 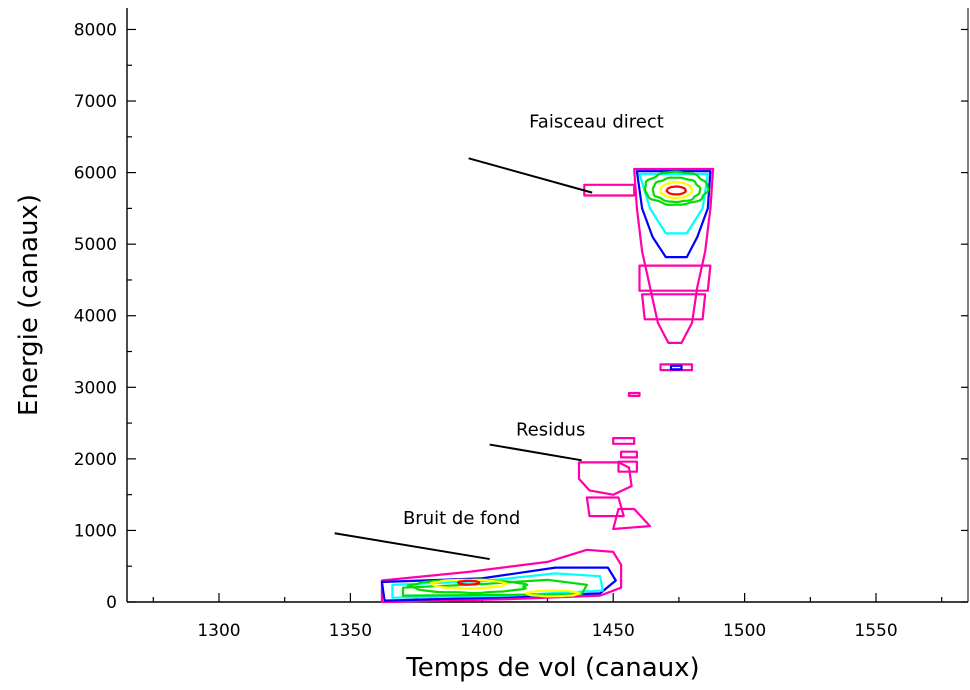 I want to click on beam-tail-contour, so click(x=676, y=367).